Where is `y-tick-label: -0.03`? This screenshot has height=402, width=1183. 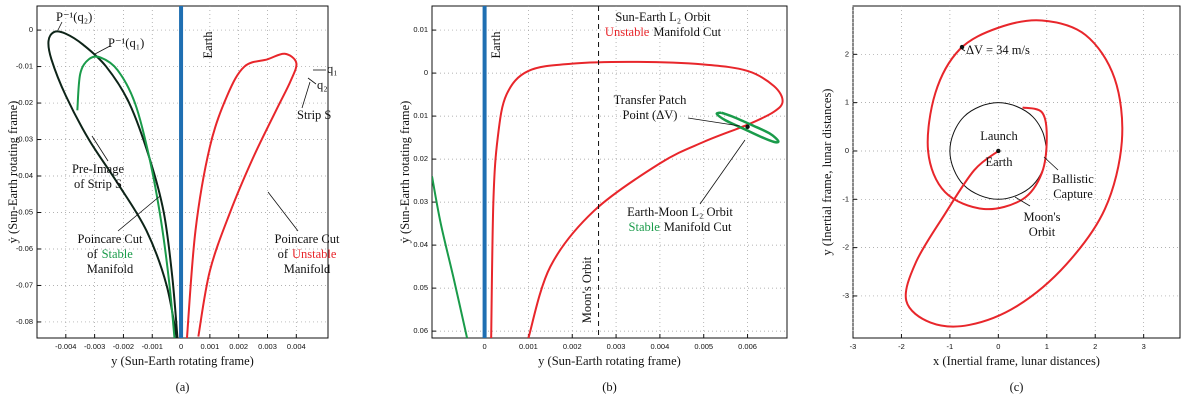 y-tick-label: -0.03 is located at coordinates (24, 139).